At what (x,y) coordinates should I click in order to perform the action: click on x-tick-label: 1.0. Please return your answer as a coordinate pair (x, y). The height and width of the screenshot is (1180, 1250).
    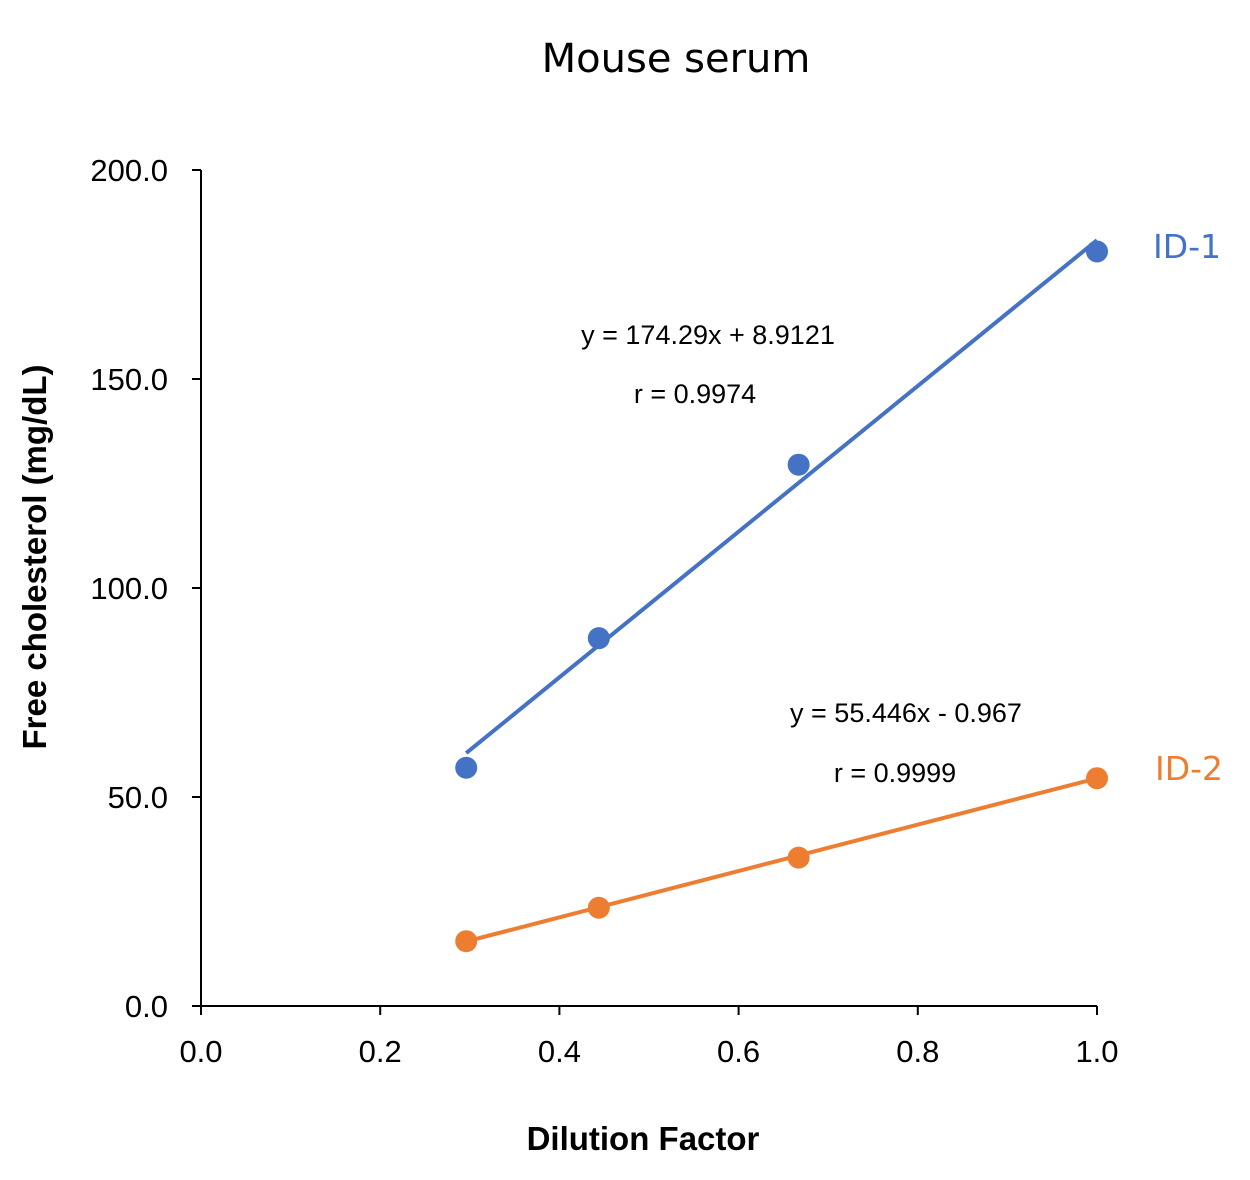
    Looking at the image, I should click on (1096, 1051).